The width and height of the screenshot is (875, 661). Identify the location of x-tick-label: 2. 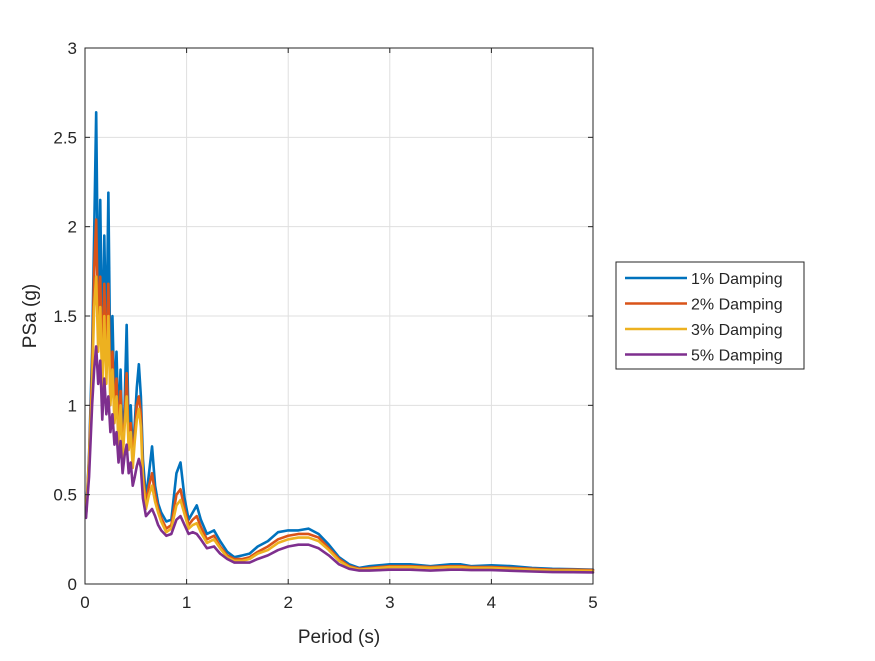
(287, 602).